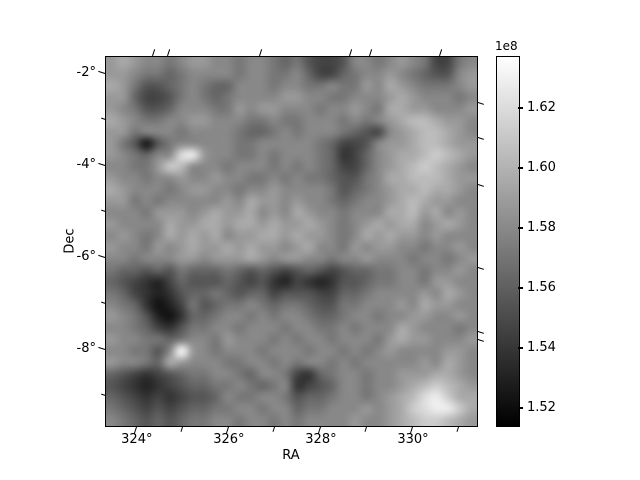 This screenshot has height=480, width=640. Describe the element at coordinates (508, 241) in the screenshot. I see `colorbar` at that location.